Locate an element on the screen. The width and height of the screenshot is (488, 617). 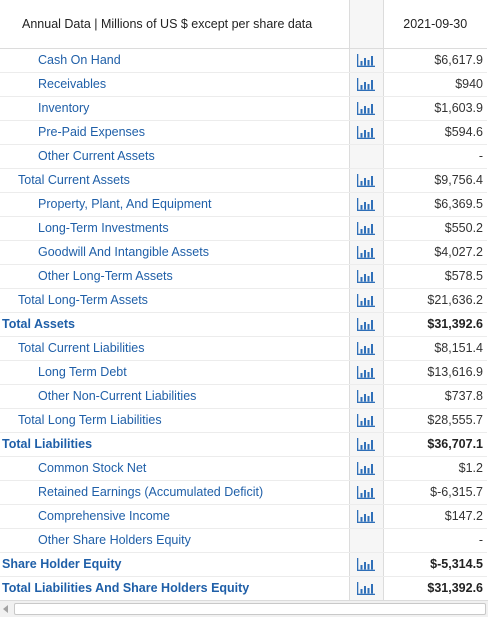
row-label: Comprehensive Income is located at coordinates (174, 516).